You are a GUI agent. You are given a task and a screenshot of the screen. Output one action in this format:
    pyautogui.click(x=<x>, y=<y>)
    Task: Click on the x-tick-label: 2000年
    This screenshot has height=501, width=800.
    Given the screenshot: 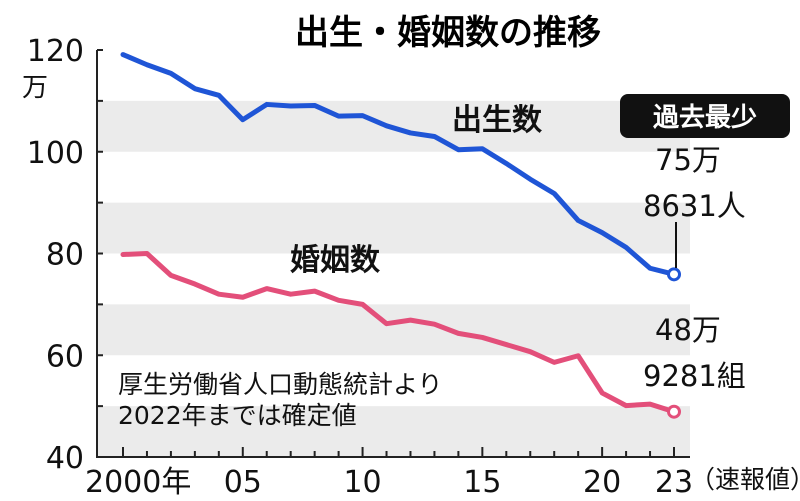 What is the action you would take?
    pyautogui.click(x=138, y=482)
    